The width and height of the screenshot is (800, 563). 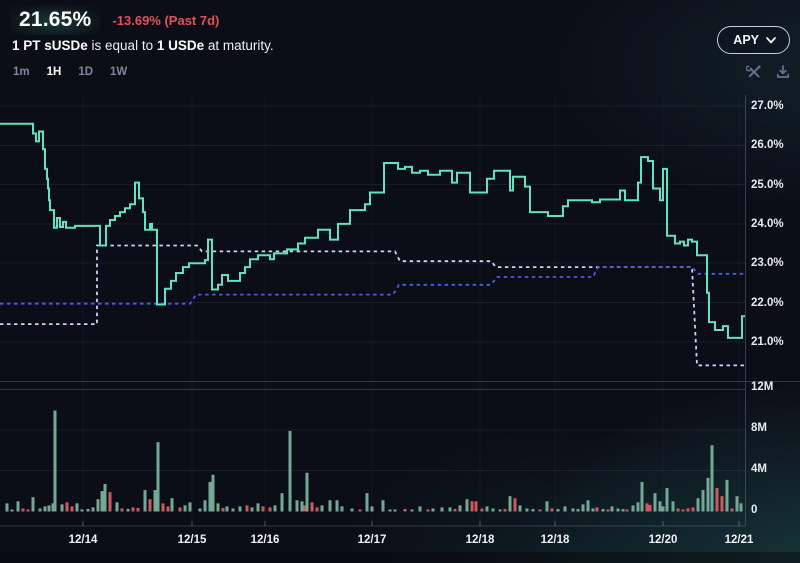 I want to click on price-axis-label: 25.0%, so click(x=767, y=184).